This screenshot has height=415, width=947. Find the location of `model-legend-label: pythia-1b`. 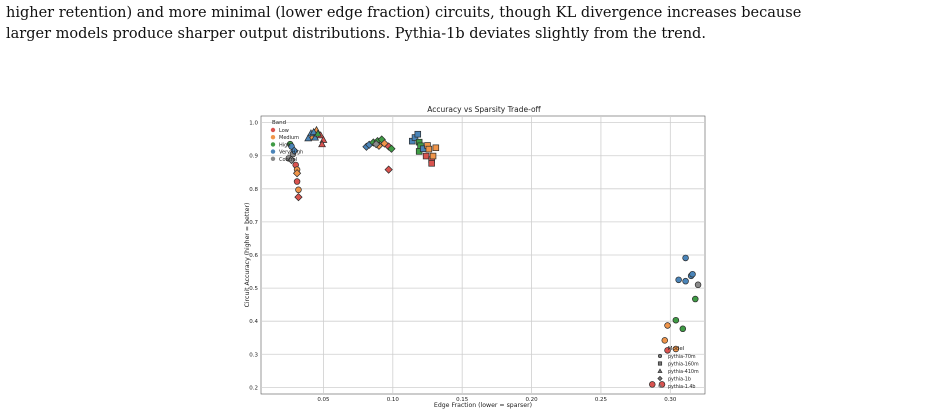

model-legend-label: pythia-1b is located at coordinates (679, 380).